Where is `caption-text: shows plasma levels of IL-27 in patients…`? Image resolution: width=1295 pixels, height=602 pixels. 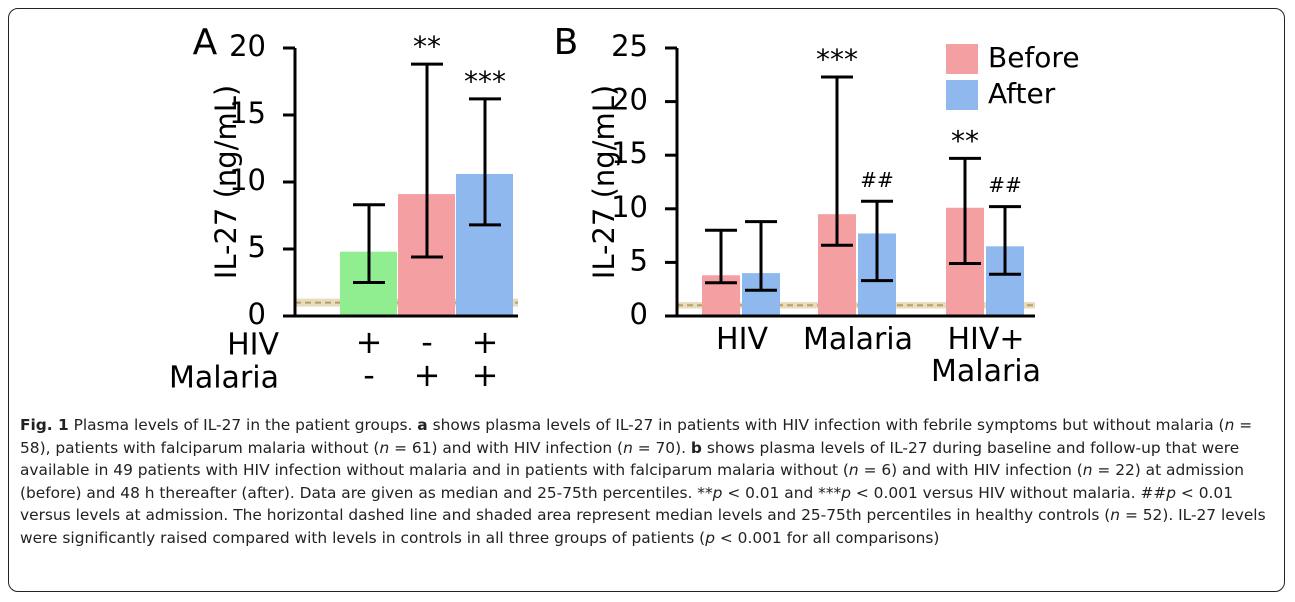 caption-text: shows plasma levels of IL-27 in patients… is located at coordinates (826, 425).